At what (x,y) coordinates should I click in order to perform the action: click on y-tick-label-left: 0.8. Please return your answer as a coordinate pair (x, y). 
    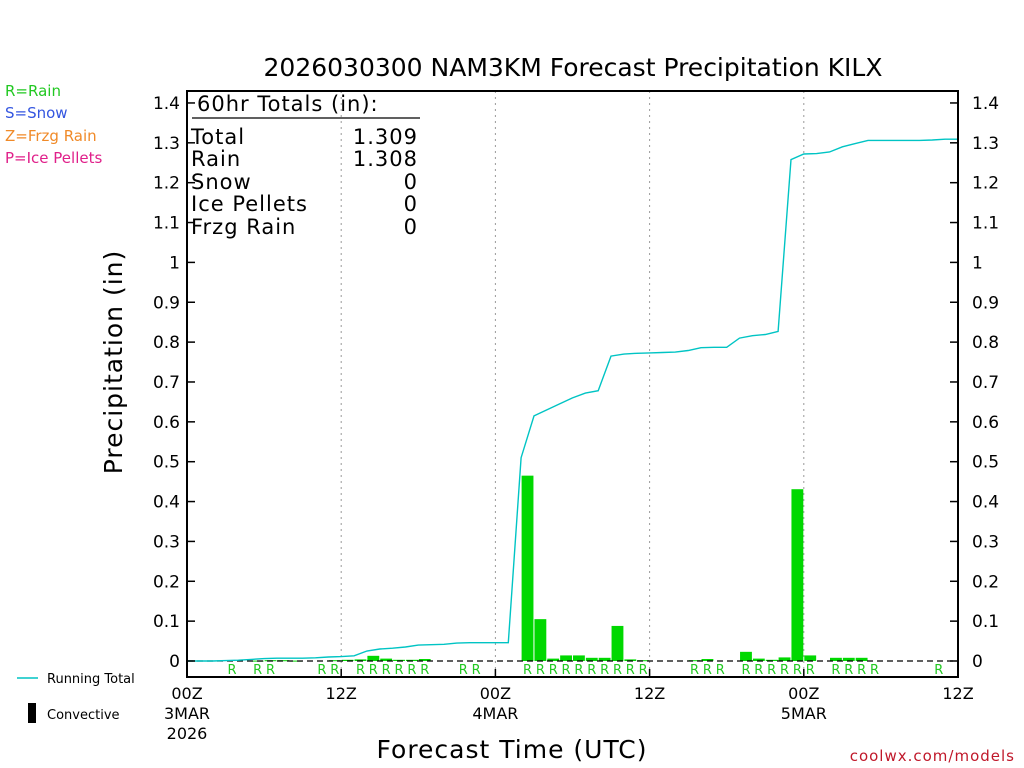
    Looking at the image, I should click on (166, 343).